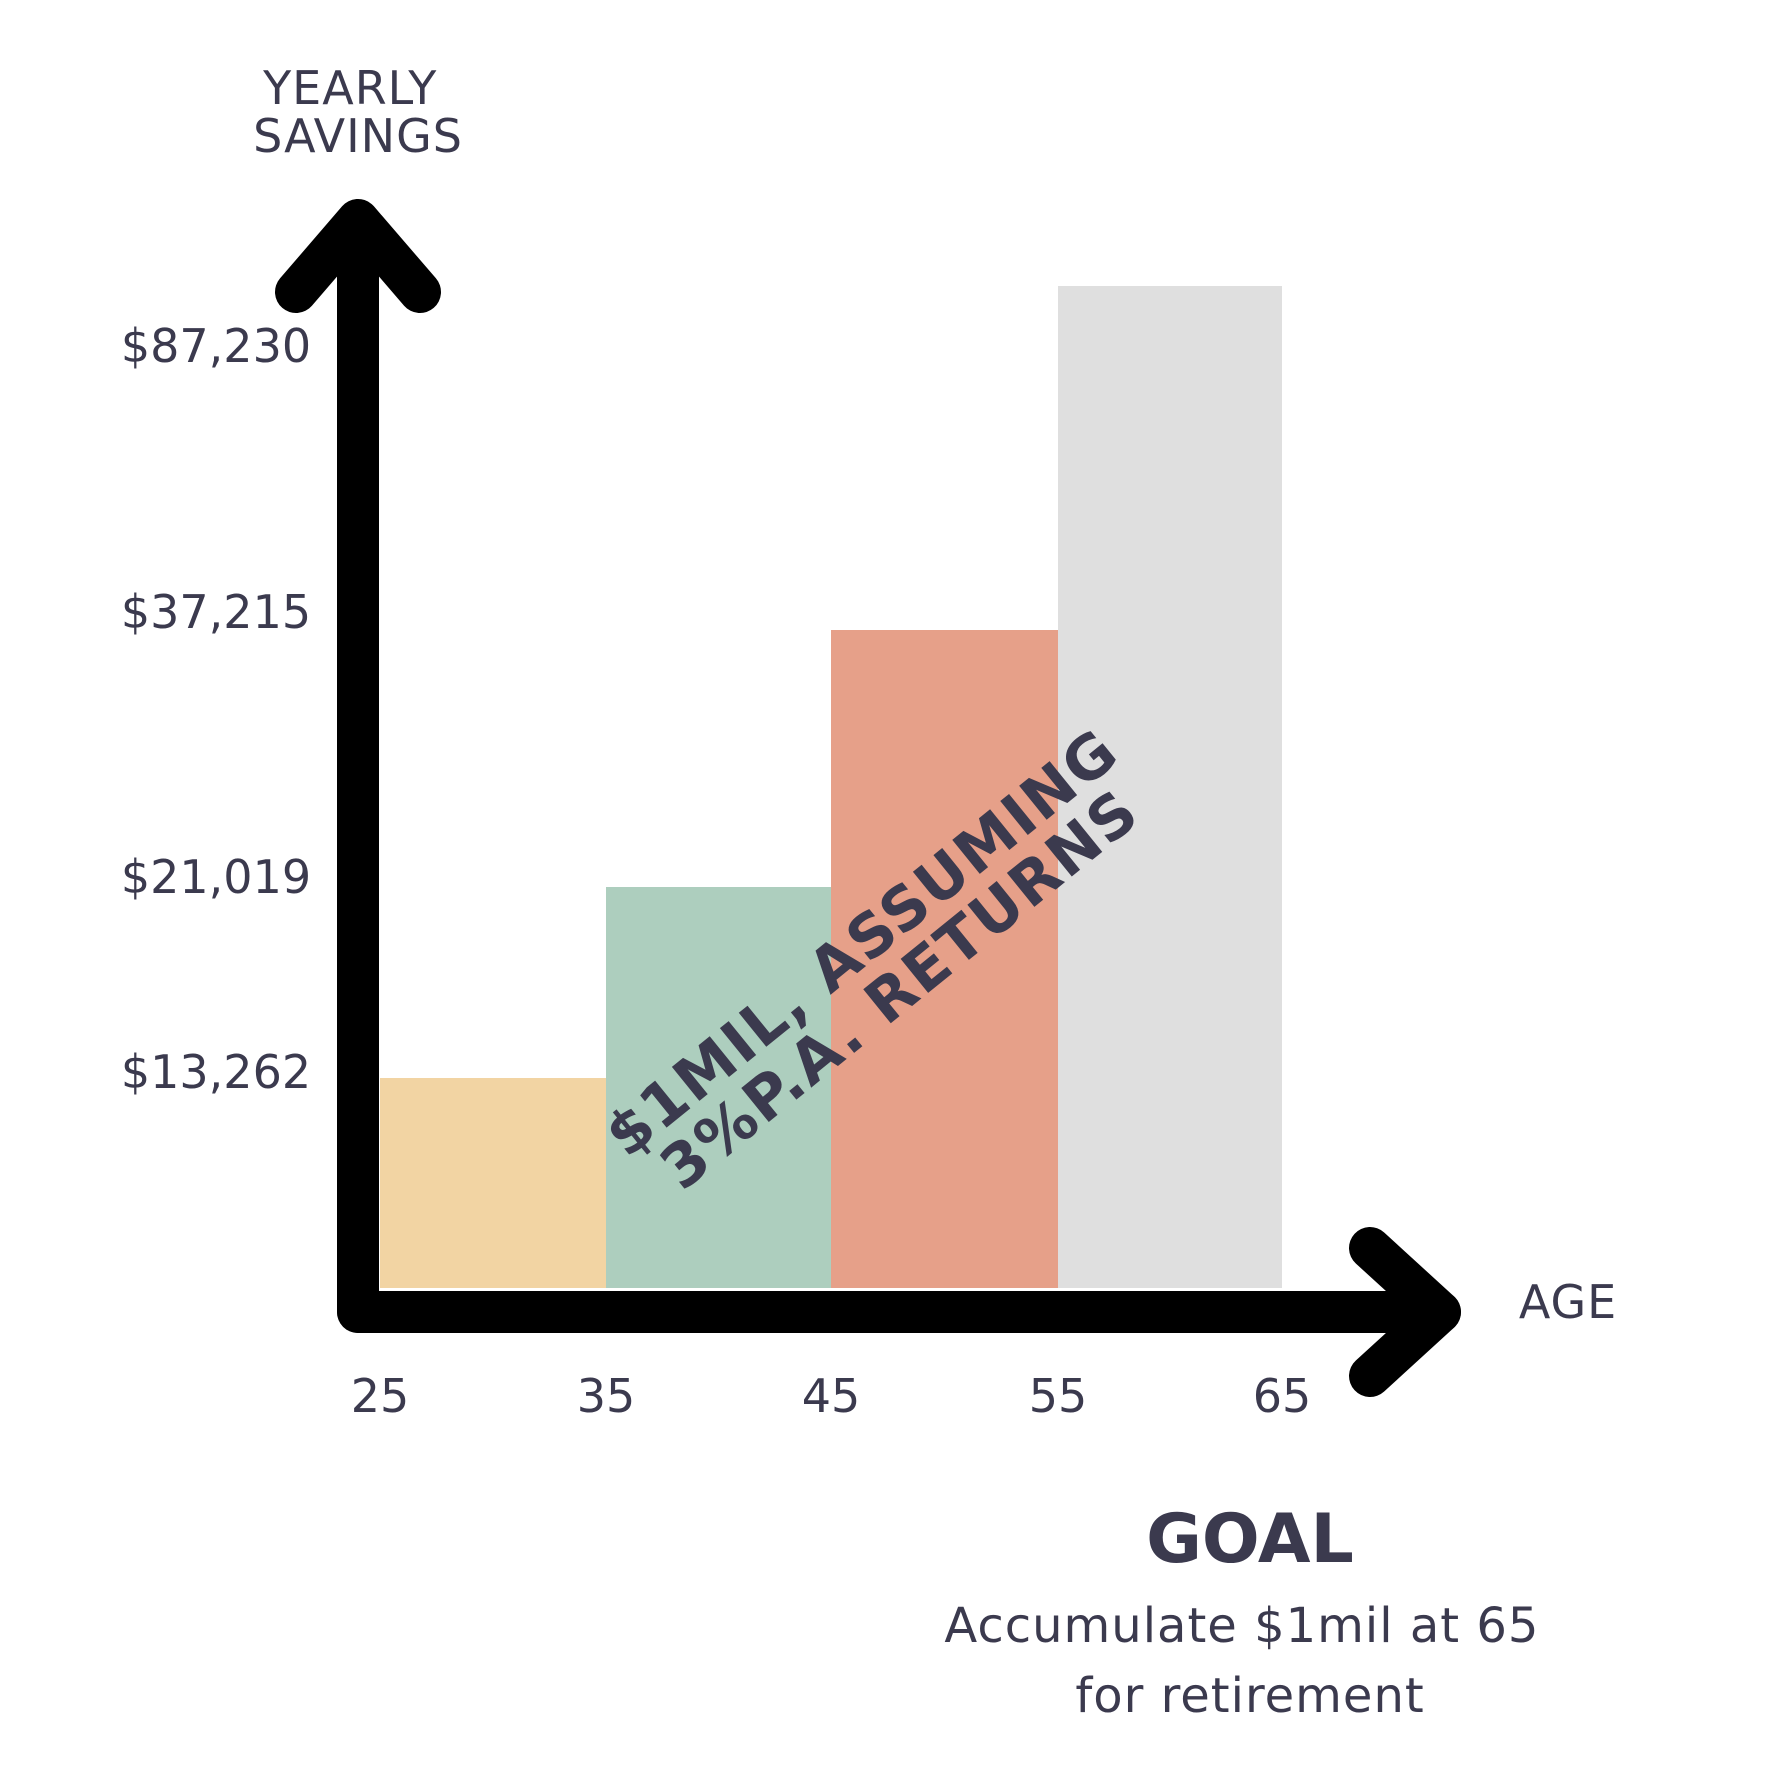 This screenshot has width=1772, height=1772. I want to click on y-tick-label: $21,019, so click(216, 877).